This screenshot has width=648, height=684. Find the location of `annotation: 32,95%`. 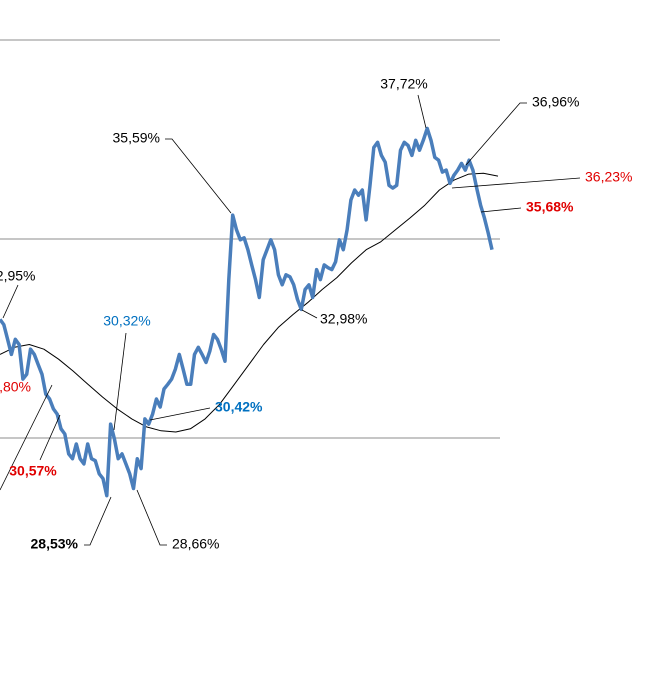

annotation: 32,95% is located at coordinates (17, 276).